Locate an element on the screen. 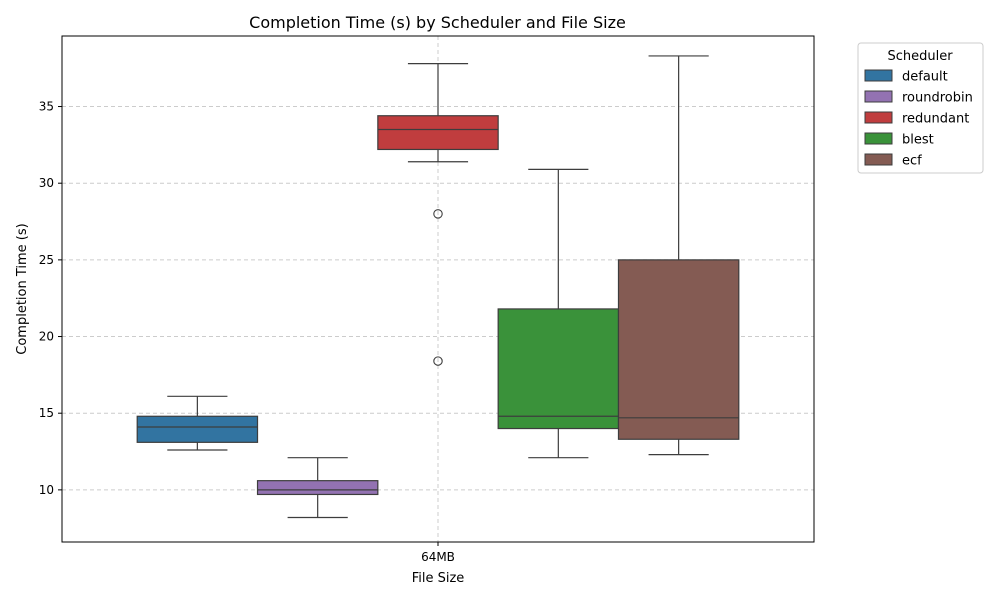 Image resolution: width=1000 pixels, height=600 pixels. box-roundrobin is located at coordinates (317, 488).